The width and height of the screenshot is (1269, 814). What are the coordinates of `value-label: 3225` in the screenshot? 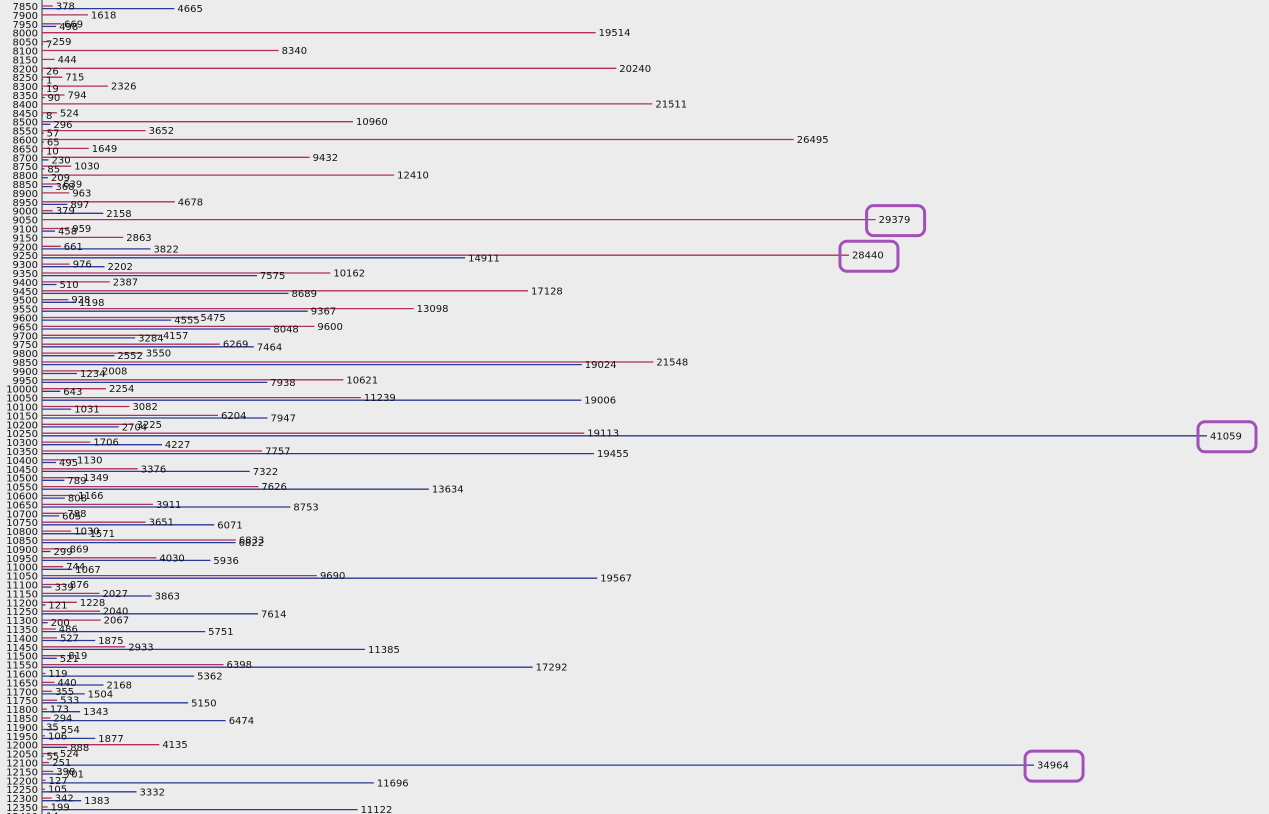 It's located at (149, 425).